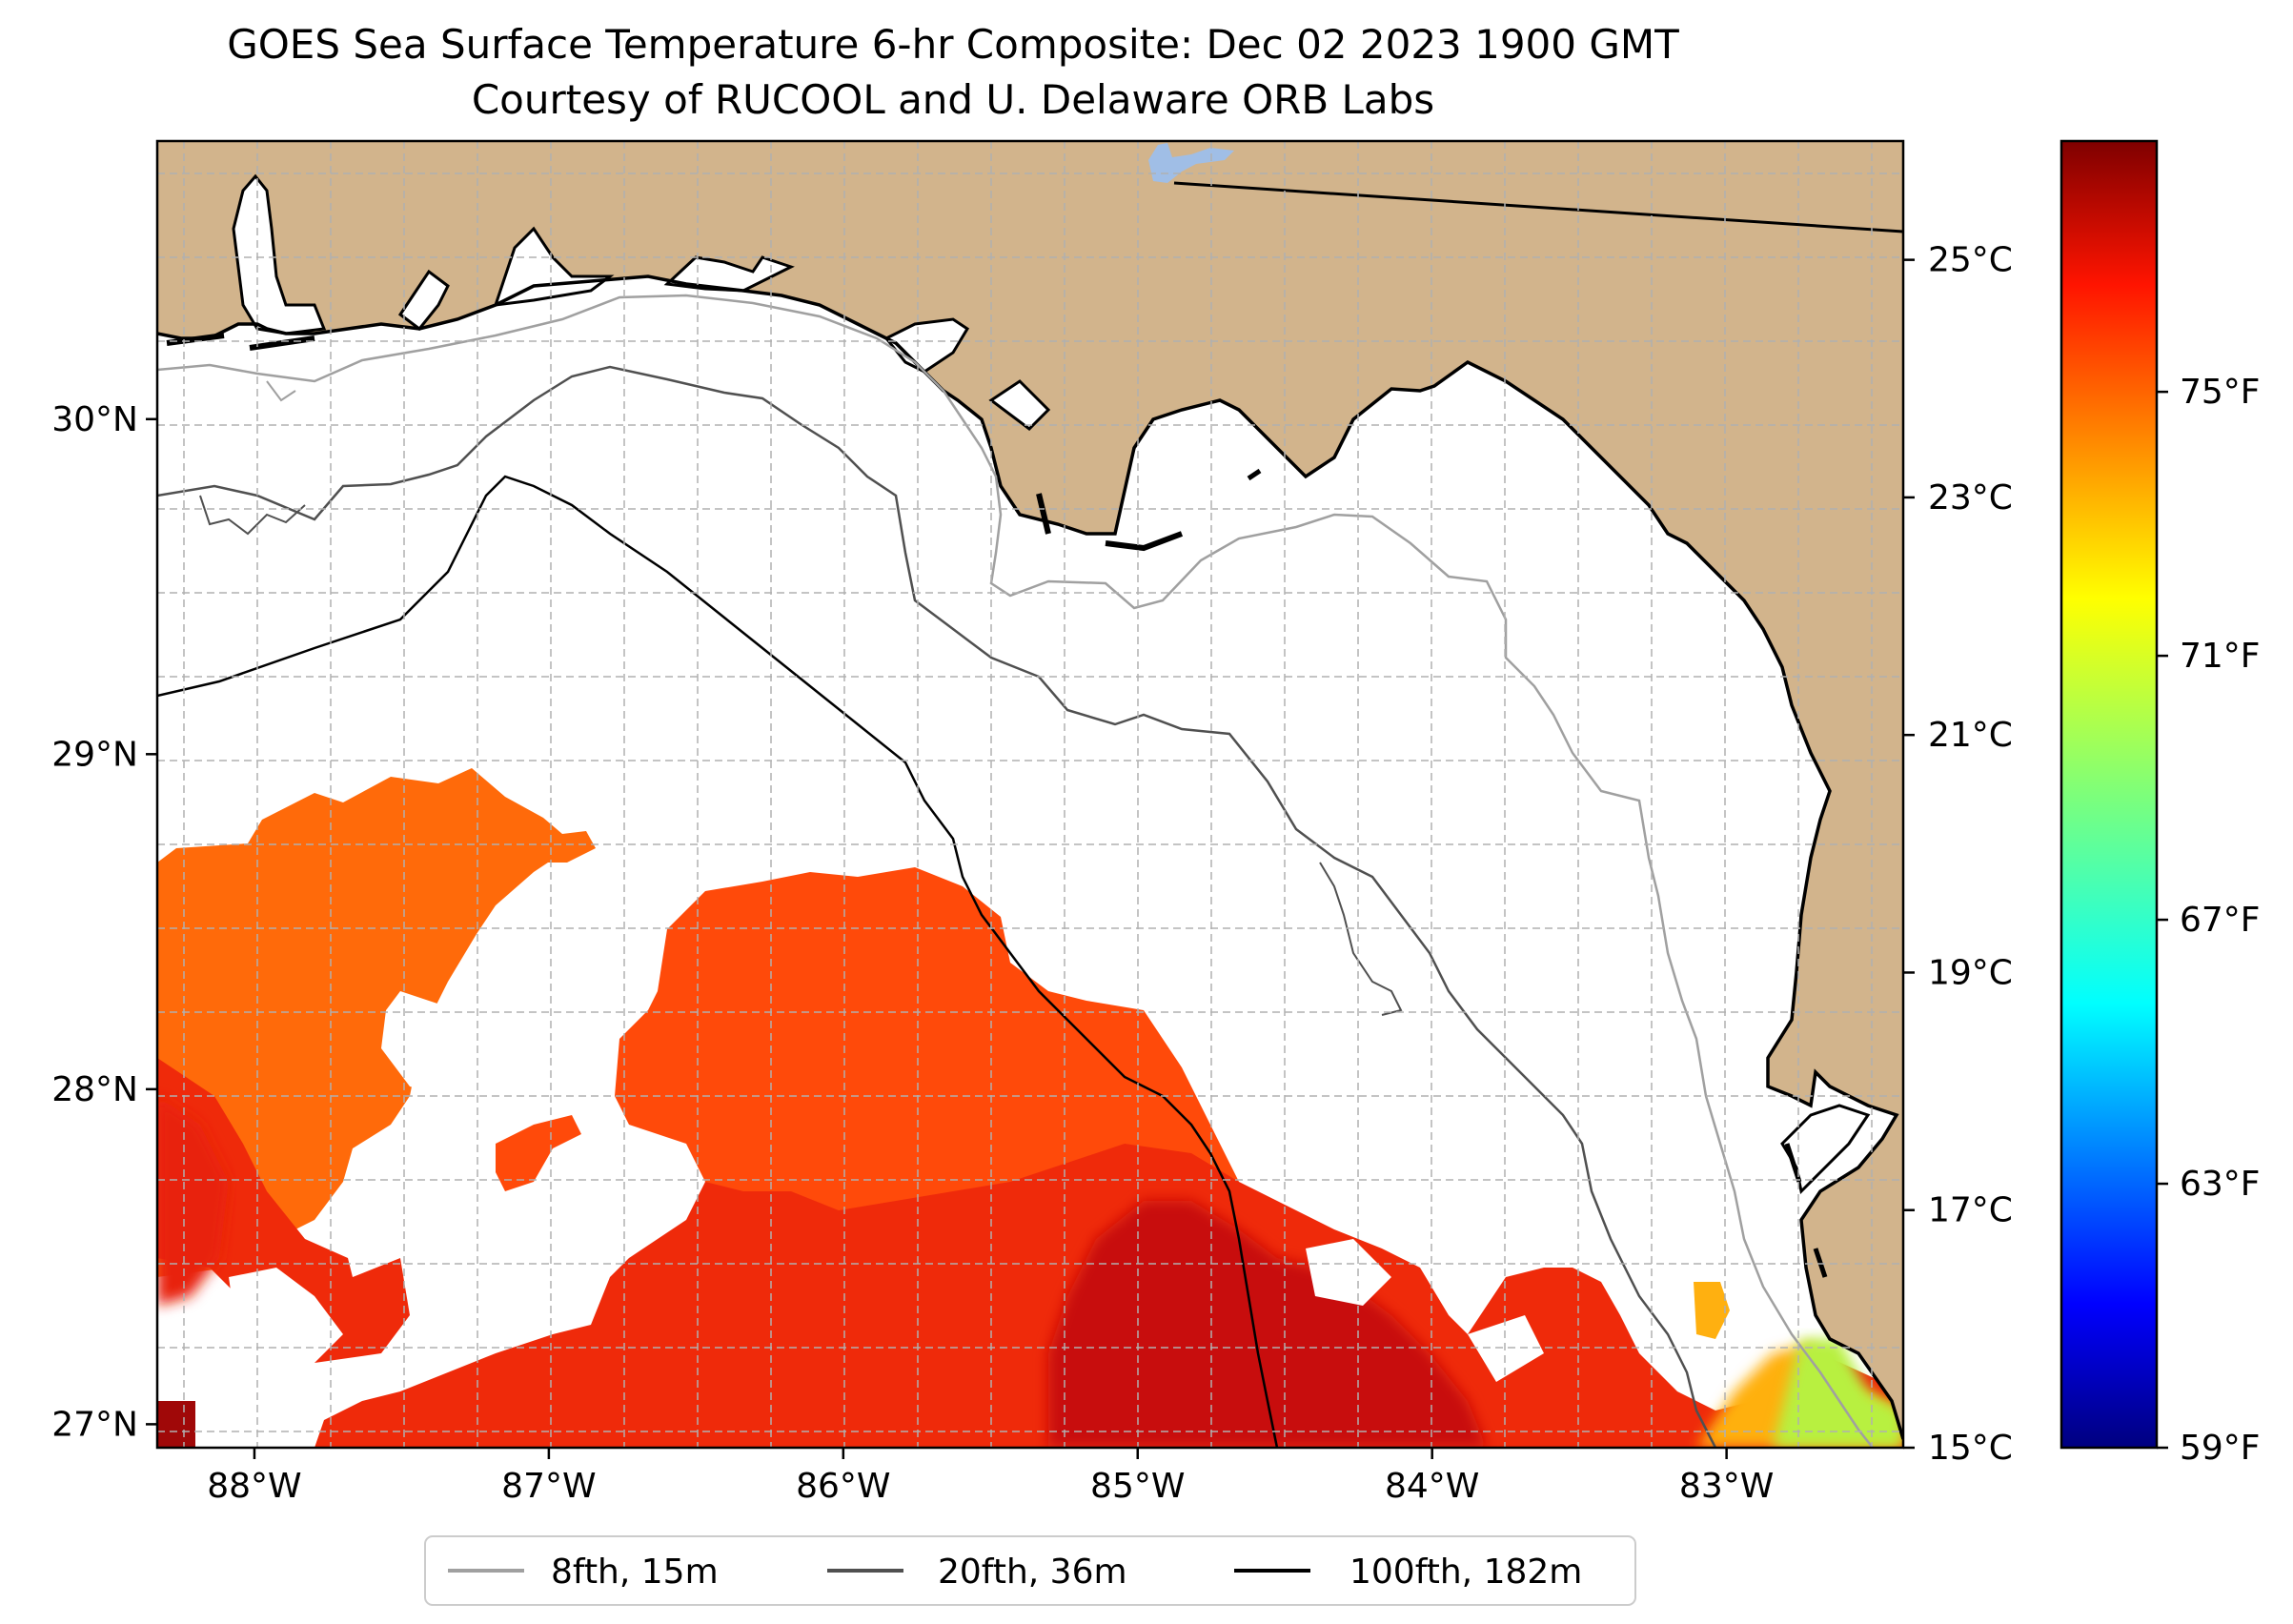 The width and height of the screenshot is (2293, 1624). I want to click on celsius-tick-label: 15°C, so click(1970, 1448).